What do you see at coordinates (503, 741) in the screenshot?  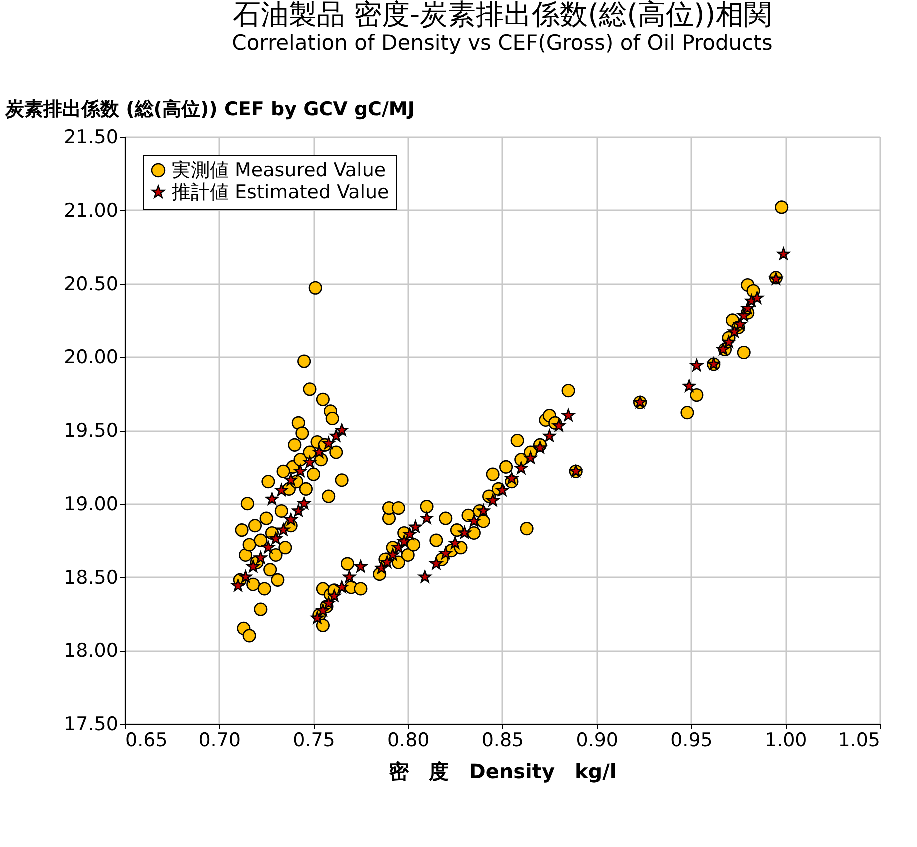 I see `x-tick-label: 0.85` at bounding box center [503, 741].